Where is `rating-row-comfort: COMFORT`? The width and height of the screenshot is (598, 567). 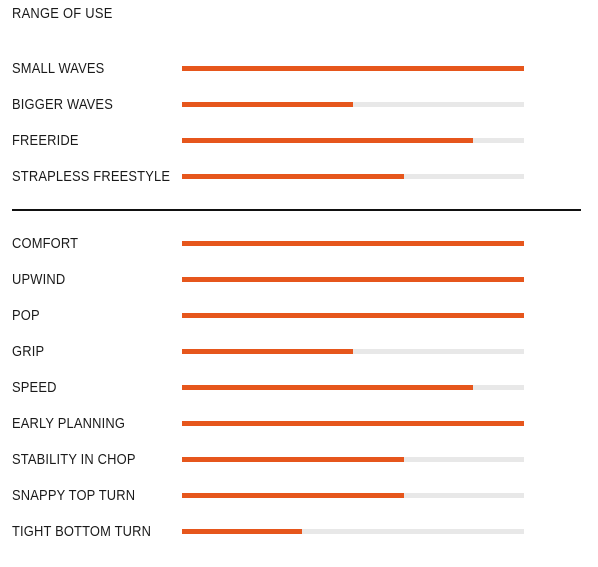
rating-row-comfort: COMFORT is located at coordinates (299, 244).